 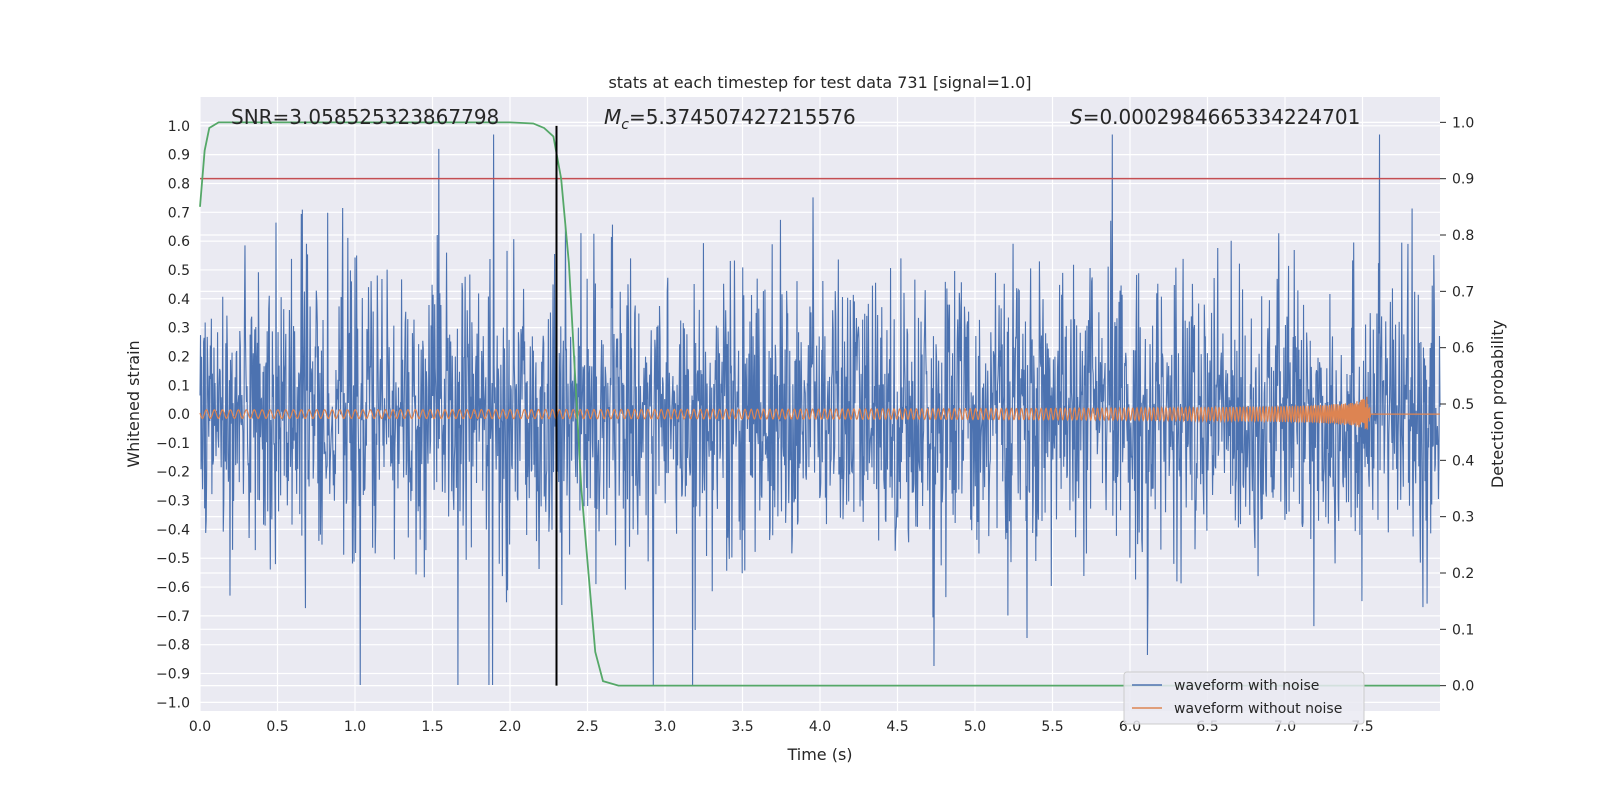 What do you see at coordinates (179, 357) in the screenshot?
I see `y-tick-label-left: 0.2` at bounding box center [179, 357].